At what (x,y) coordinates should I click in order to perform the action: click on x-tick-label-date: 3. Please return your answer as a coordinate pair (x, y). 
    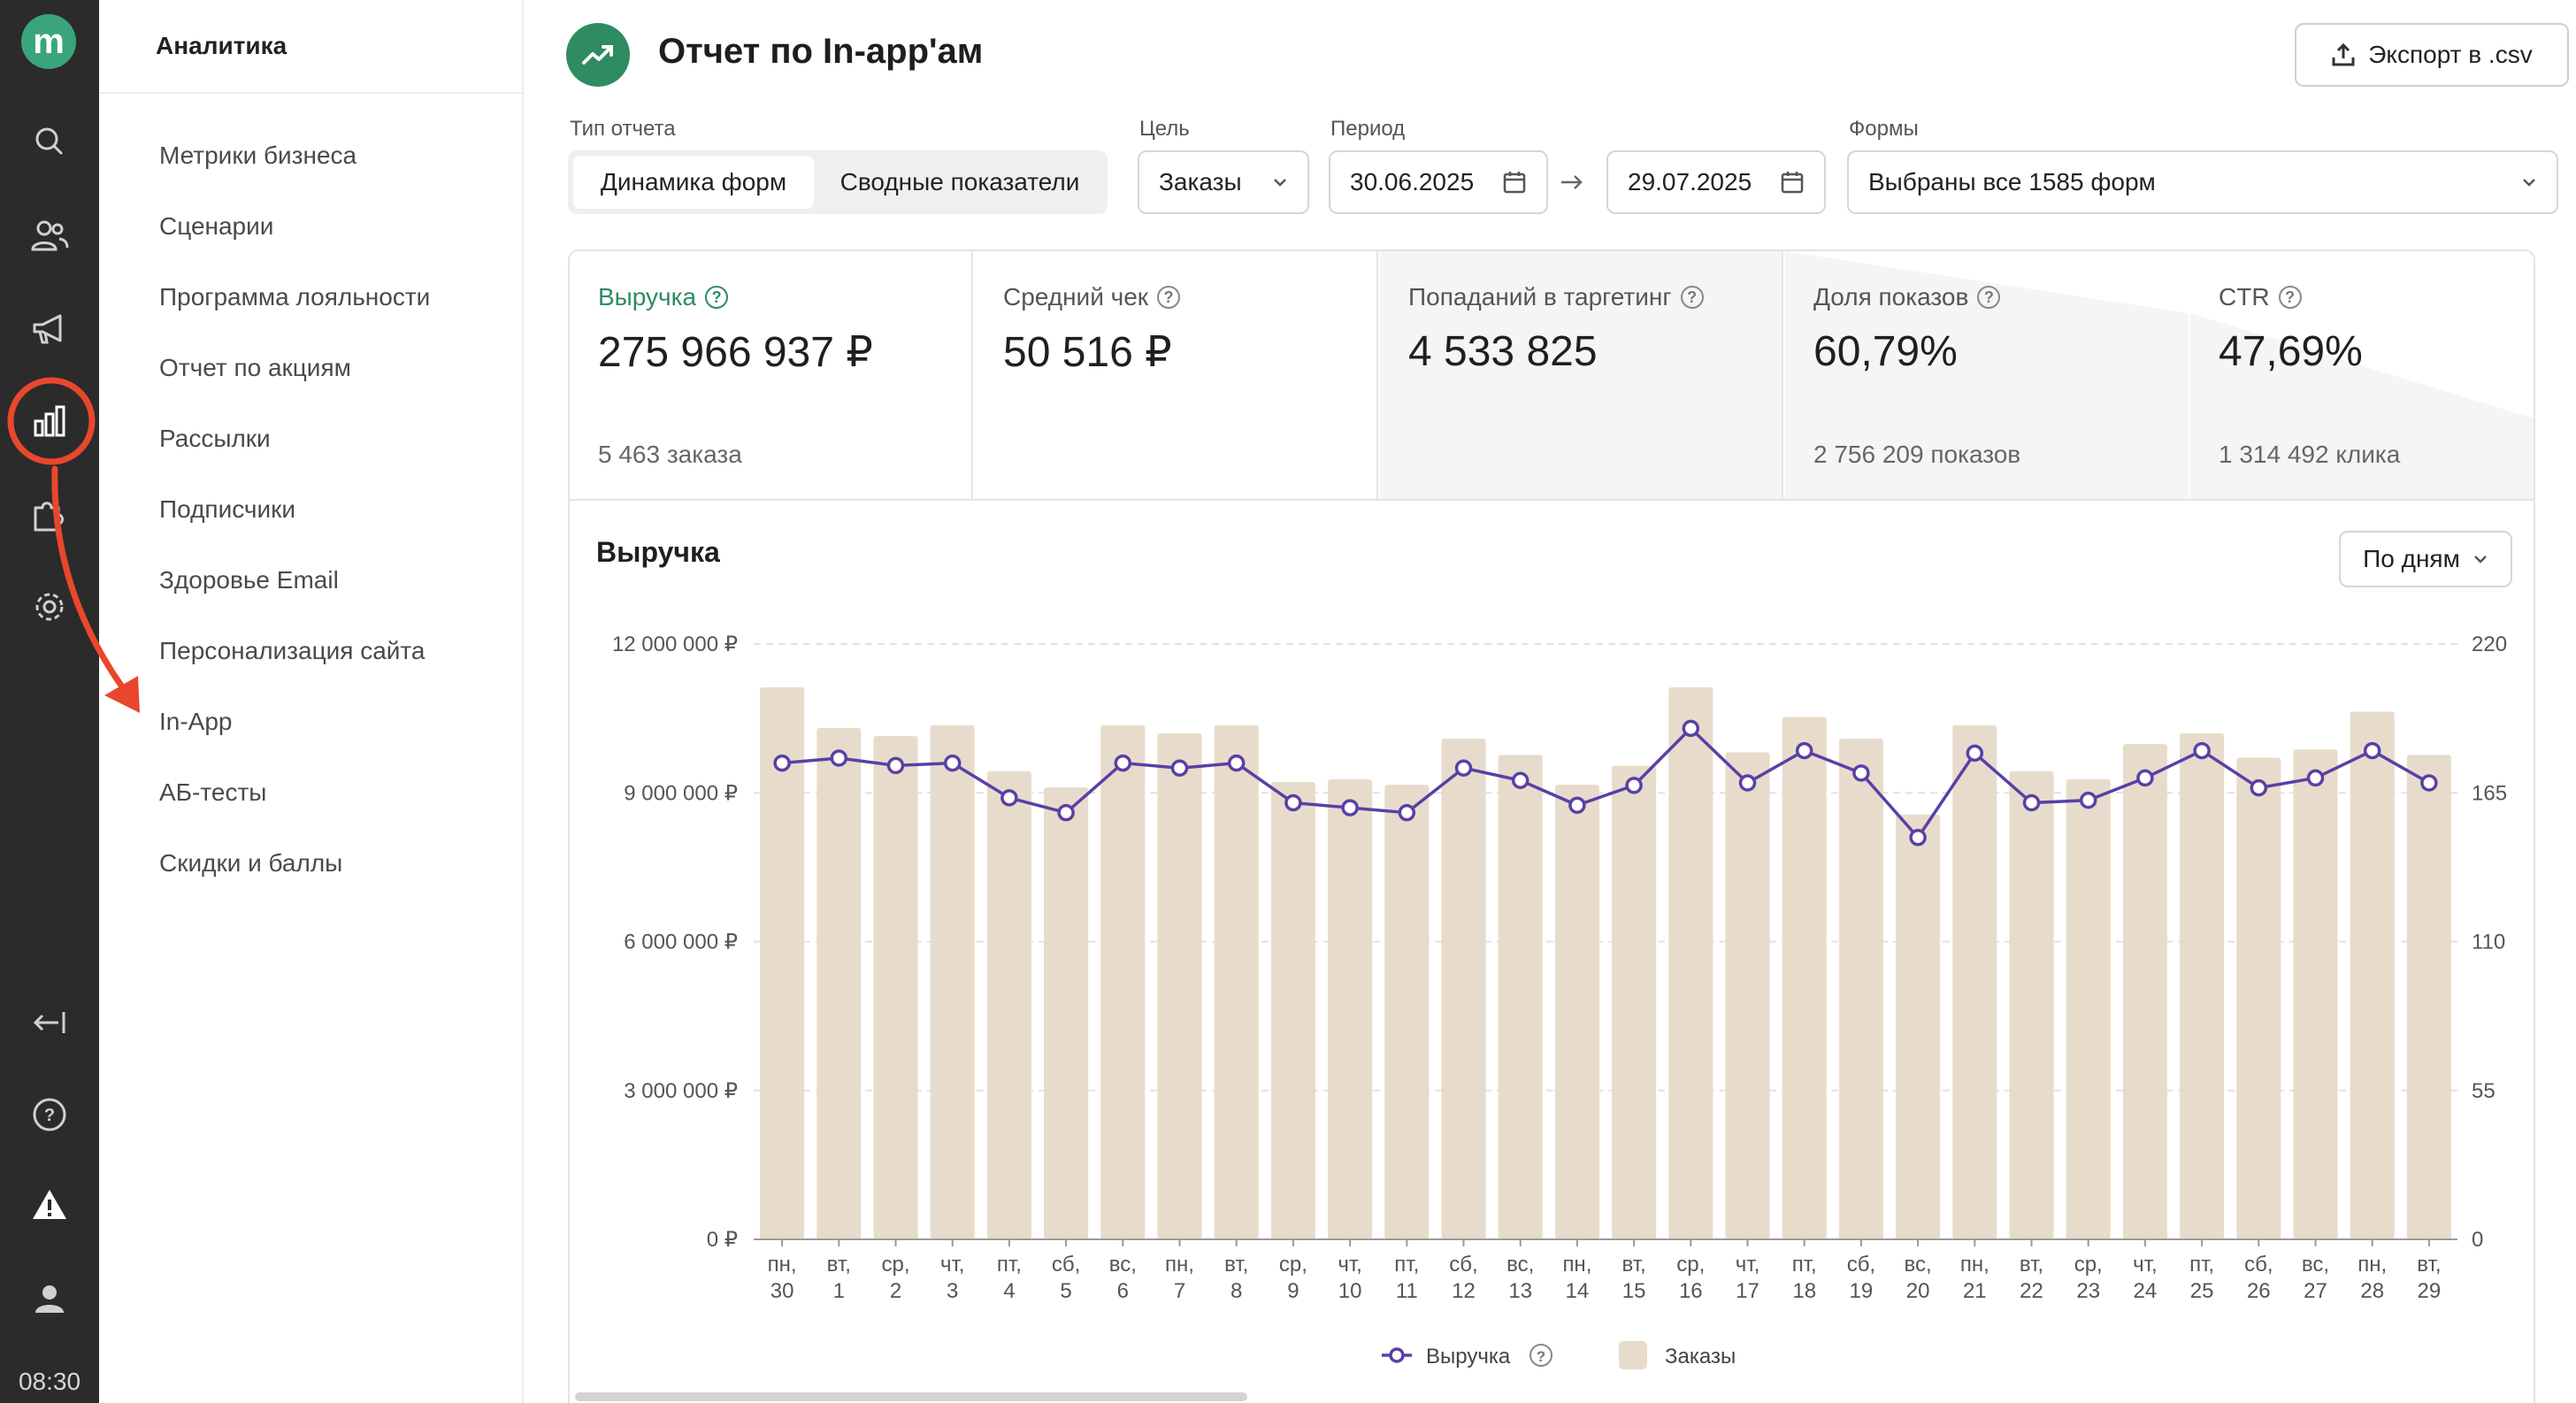
    Looking at the image, I should click on (952, 1291).